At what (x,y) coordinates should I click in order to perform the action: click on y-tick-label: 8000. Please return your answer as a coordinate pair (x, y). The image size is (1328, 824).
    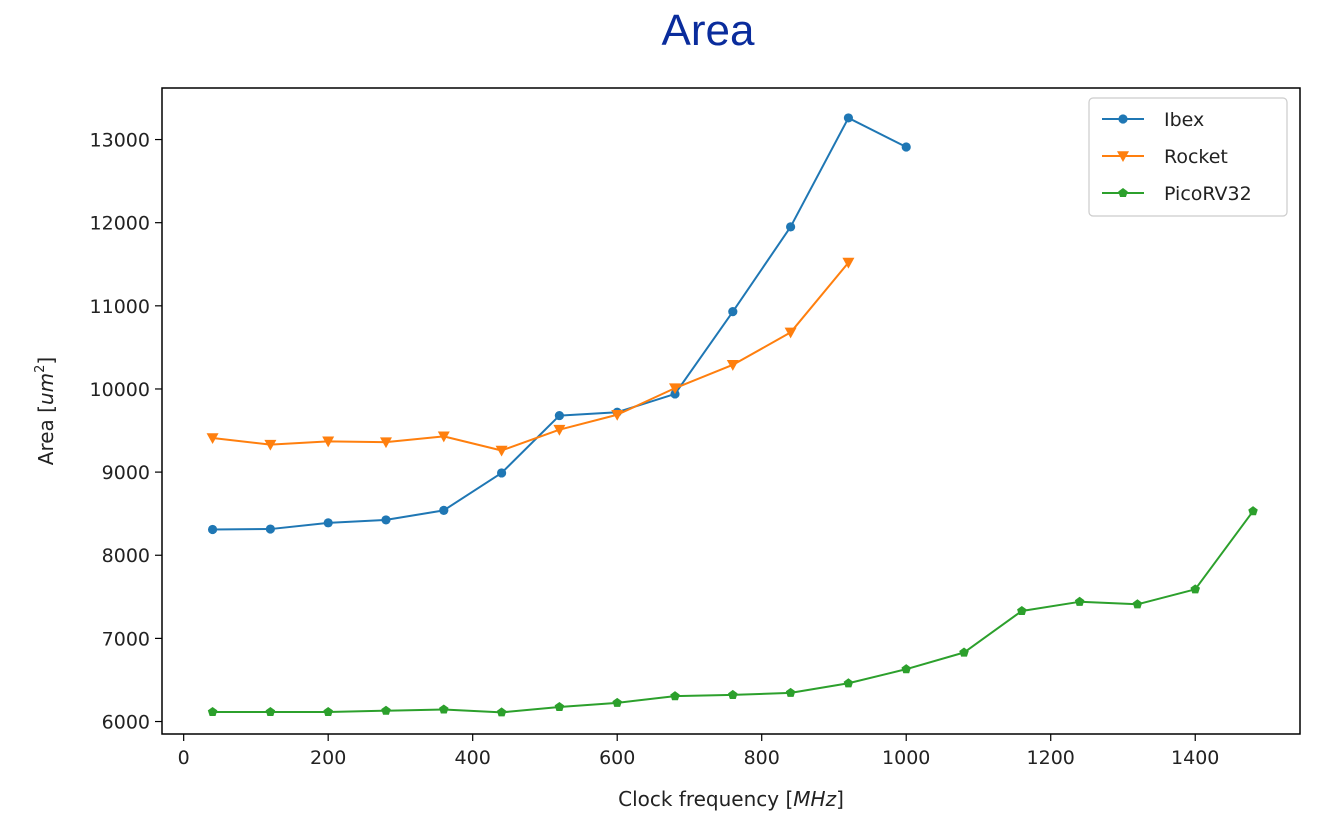
    Looking at the image, I should click on (126, 556).